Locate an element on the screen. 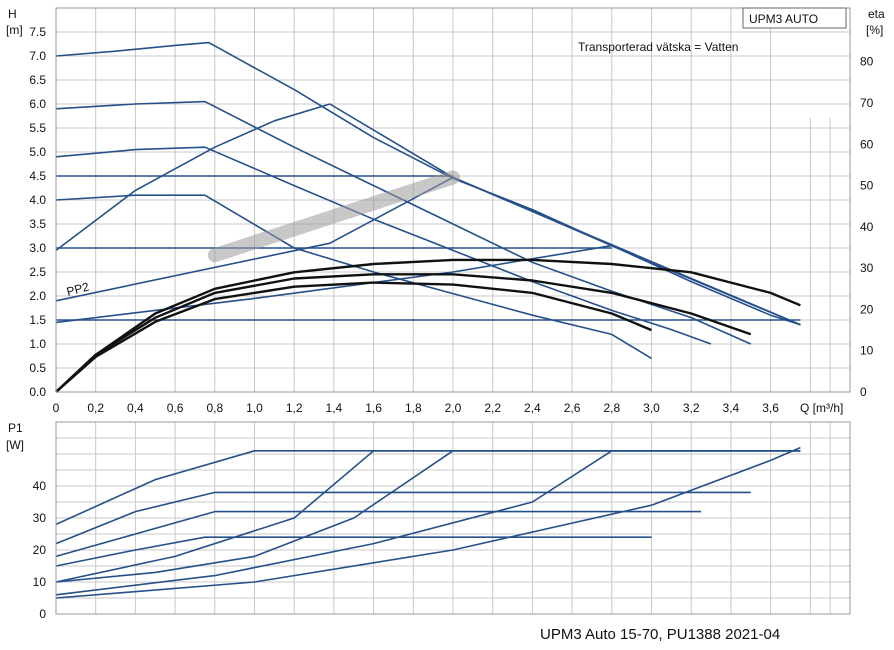 The height and width of the screenshot is (650, 894). power-y-tick-label: 10 is located at coordinates (40, 582).